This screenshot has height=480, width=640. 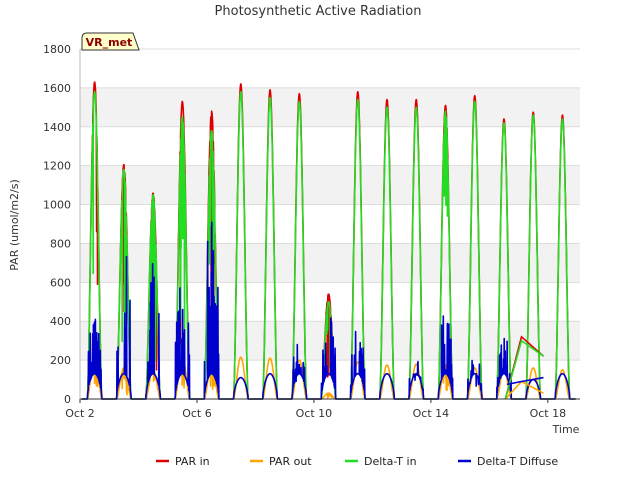 What do you see at coordinates (197, 413) in the screenshot?
I see `x-tick-label: Oct 6` at bounding box center [197, 413].